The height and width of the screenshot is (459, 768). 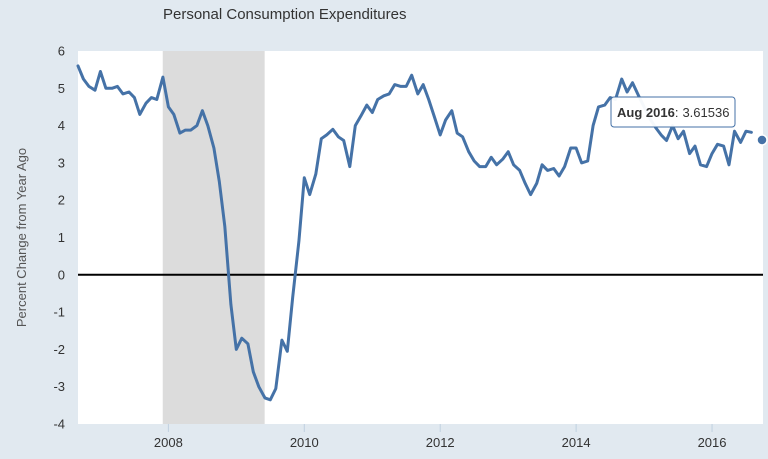 I want to click on y-tick-label: 2, so click(x=61, y=200).